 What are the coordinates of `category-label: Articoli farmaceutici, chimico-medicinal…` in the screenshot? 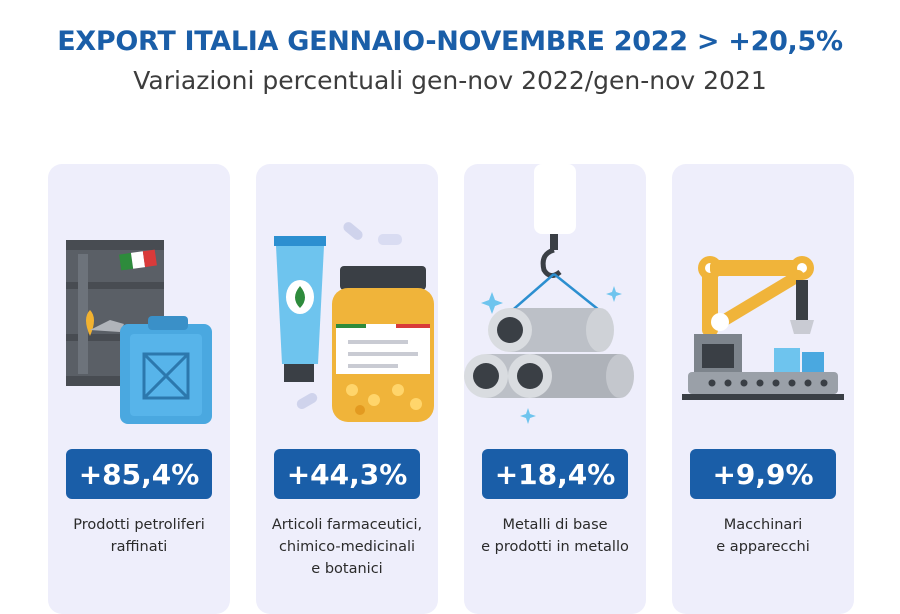 It's located at (347, 547).